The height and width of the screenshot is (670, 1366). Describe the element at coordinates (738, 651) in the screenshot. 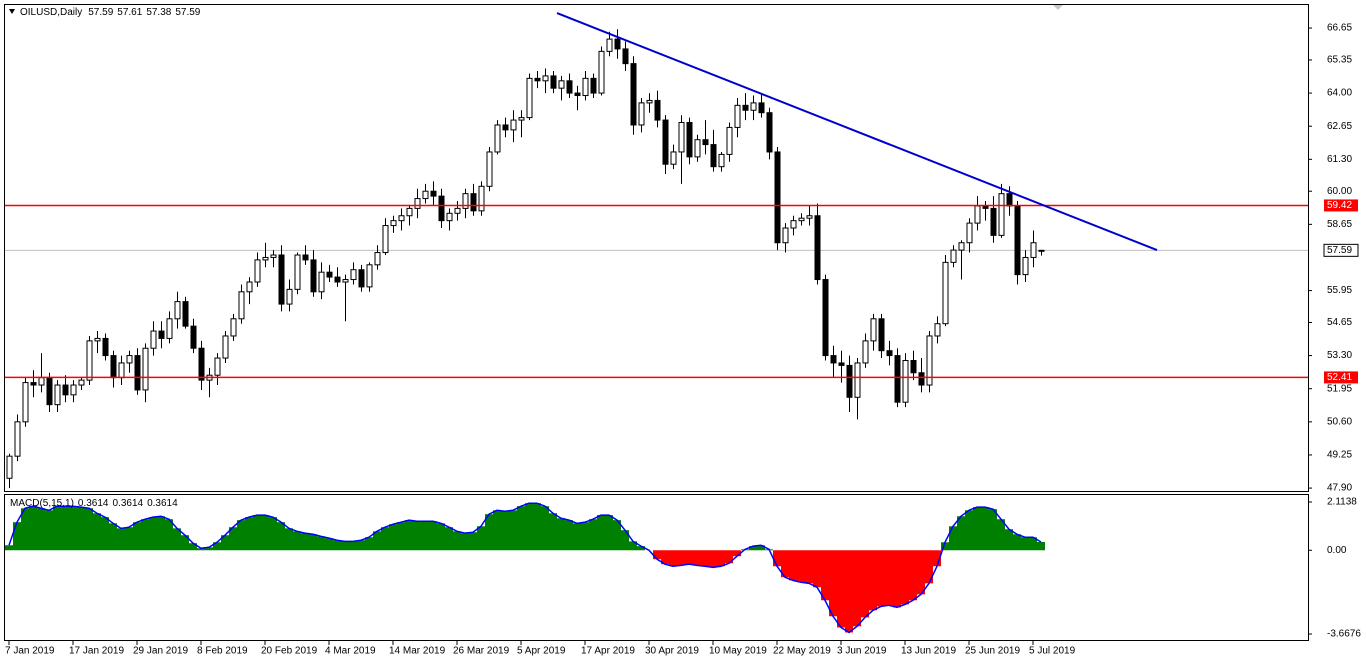

I see `x-tick-label: 10 May 2019` at that location.